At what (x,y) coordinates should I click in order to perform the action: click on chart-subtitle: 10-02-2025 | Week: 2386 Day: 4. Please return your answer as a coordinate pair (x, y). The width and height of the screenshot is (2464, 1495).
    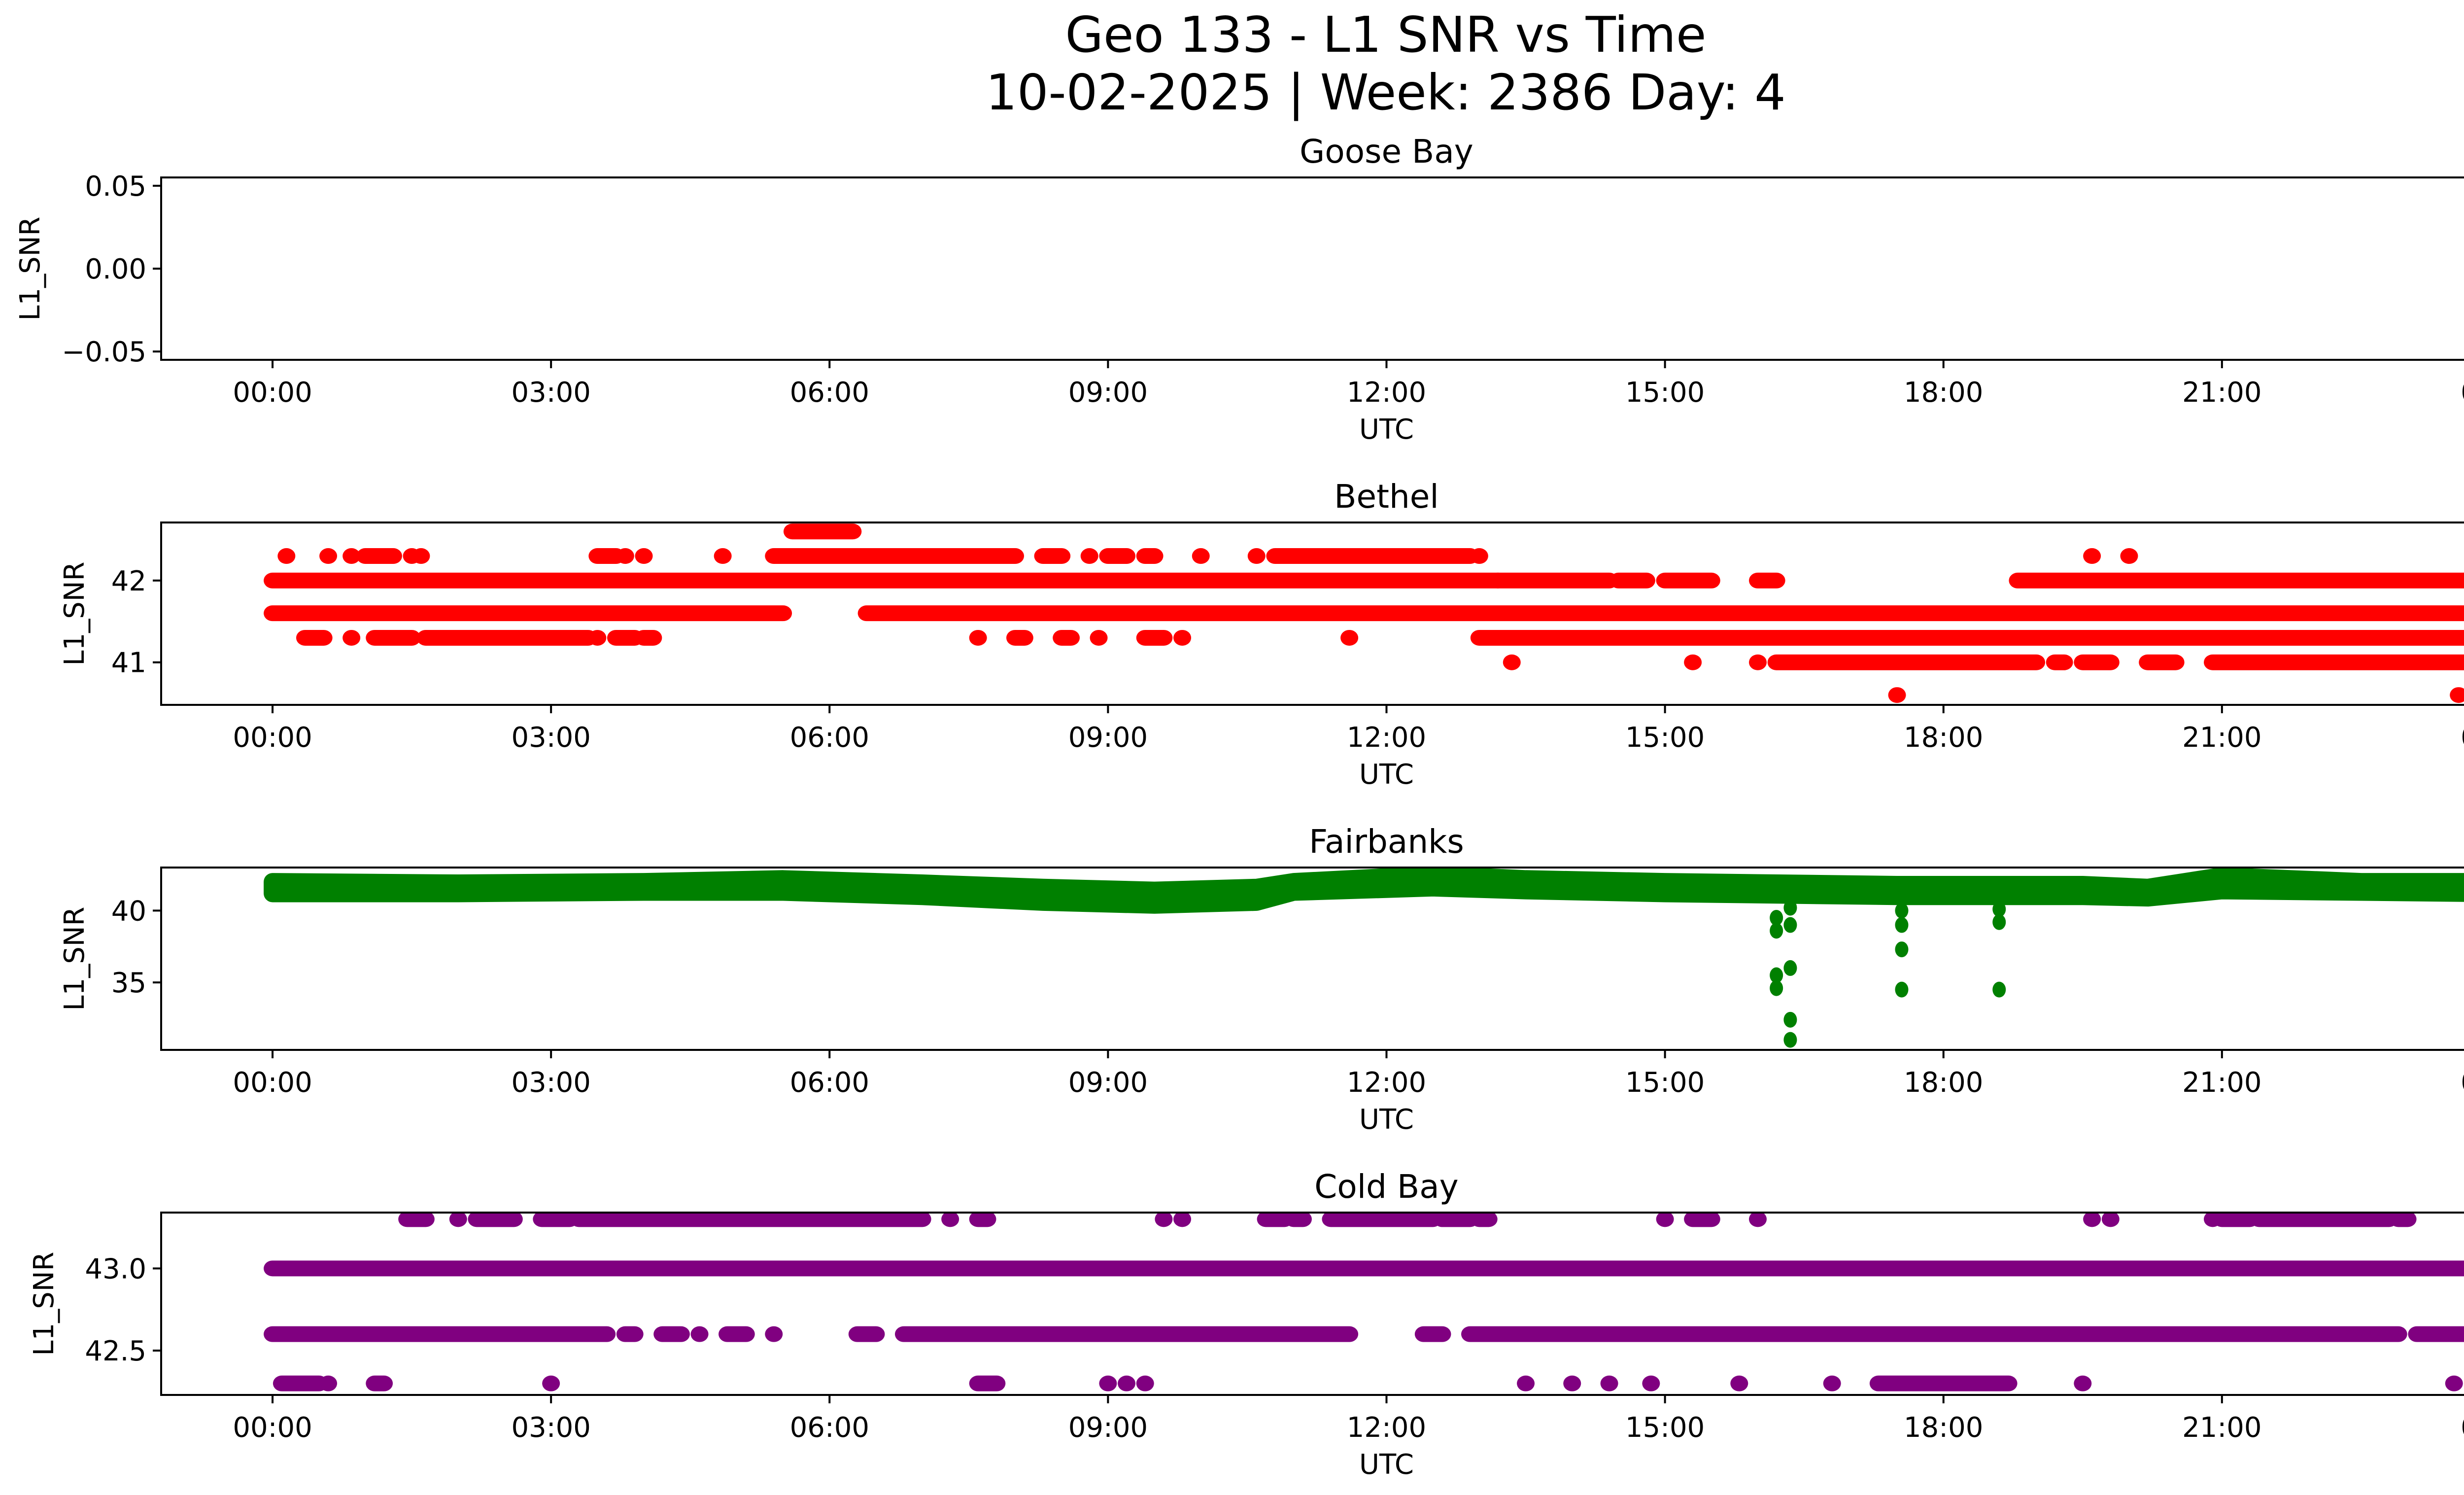
    Looking at the image, I should click on (1385, 92).